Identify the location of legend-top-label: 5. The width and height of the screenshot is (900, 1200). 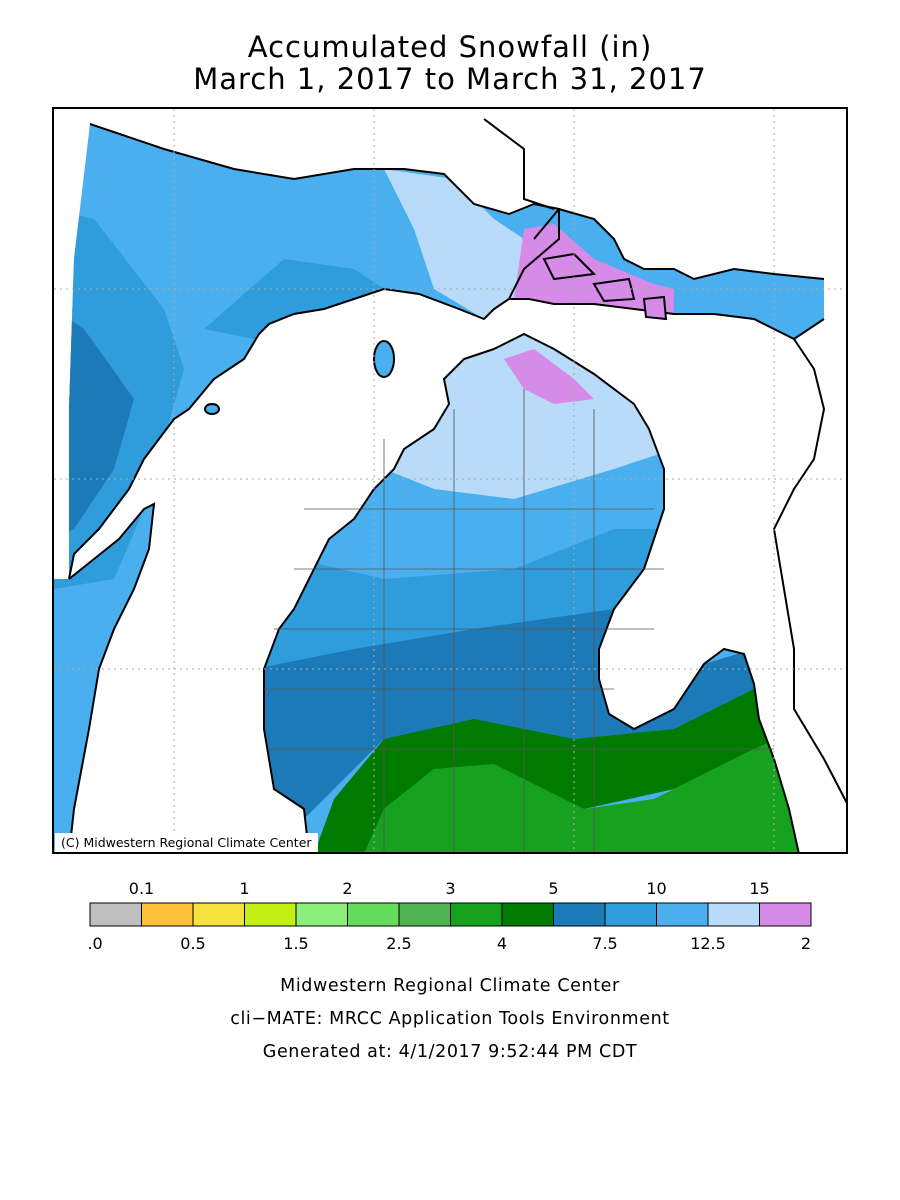
(553, 888).